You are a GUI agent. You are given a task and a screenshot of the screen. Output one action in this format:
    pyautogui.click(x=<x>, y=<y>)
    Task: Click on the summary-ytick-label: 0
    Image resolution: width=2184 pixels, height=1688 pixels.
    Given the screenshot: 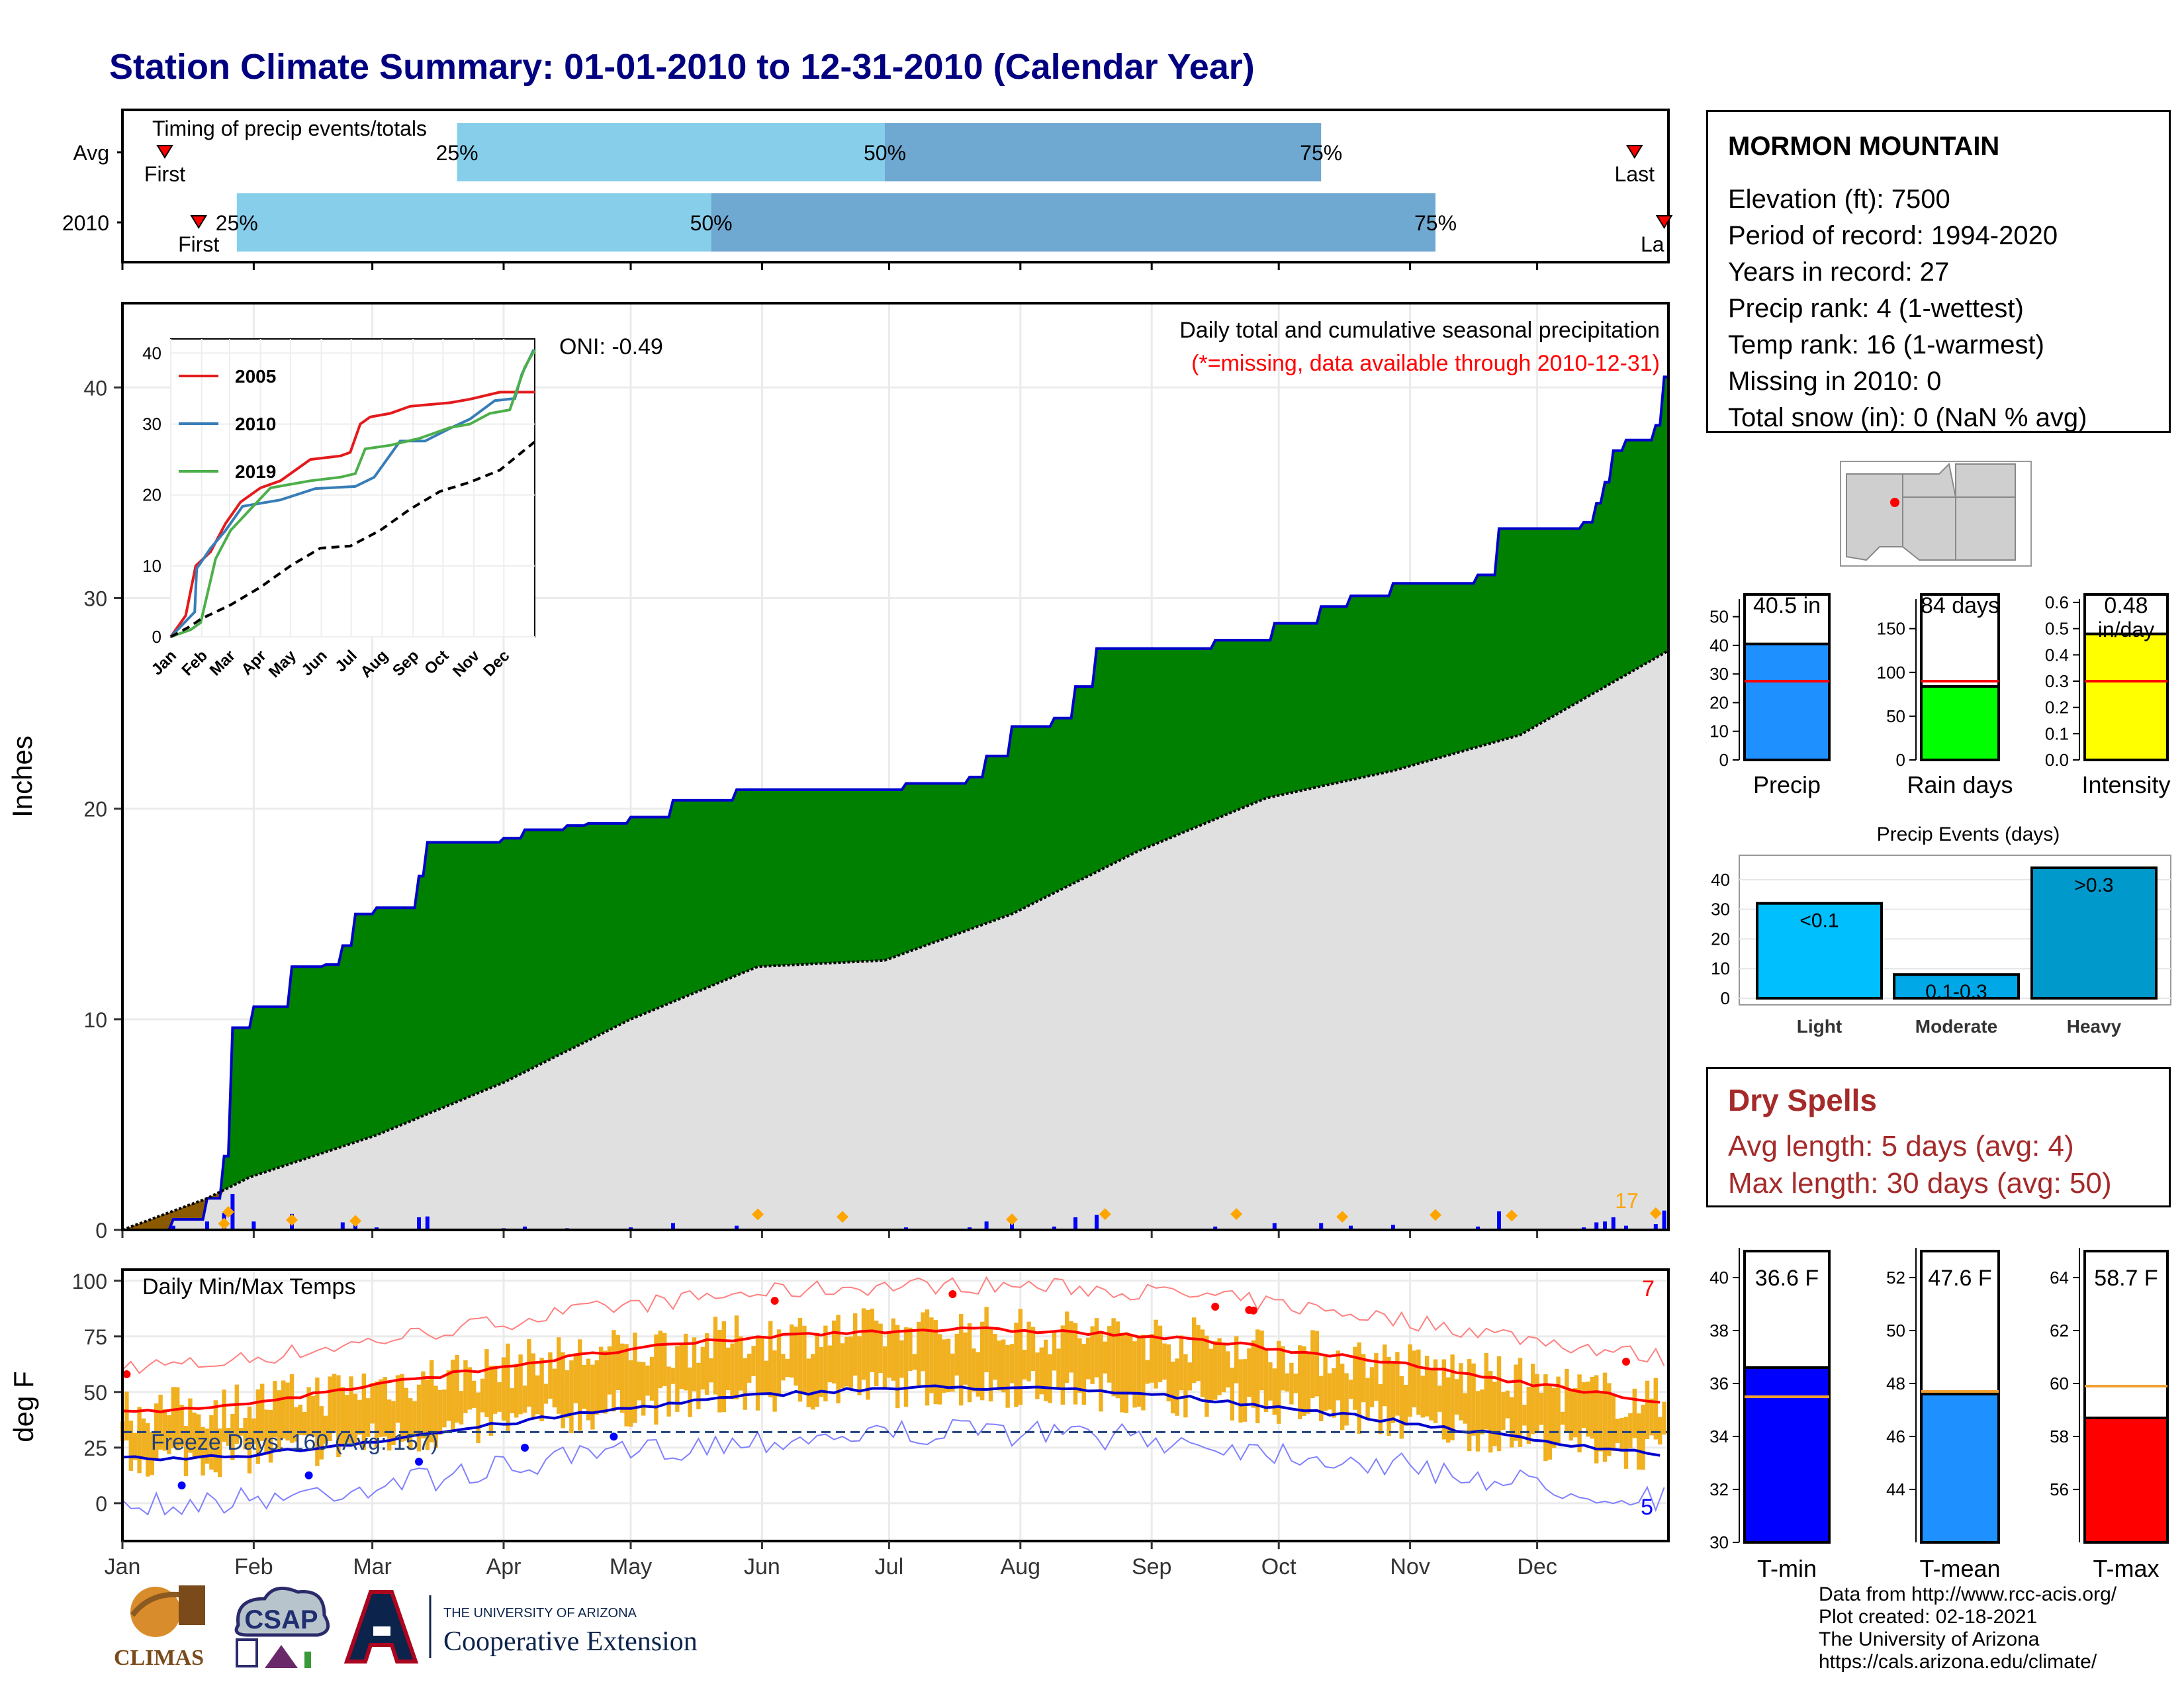 What is the action you would take?
    pyautogui.click(x=1724, y=760)
    